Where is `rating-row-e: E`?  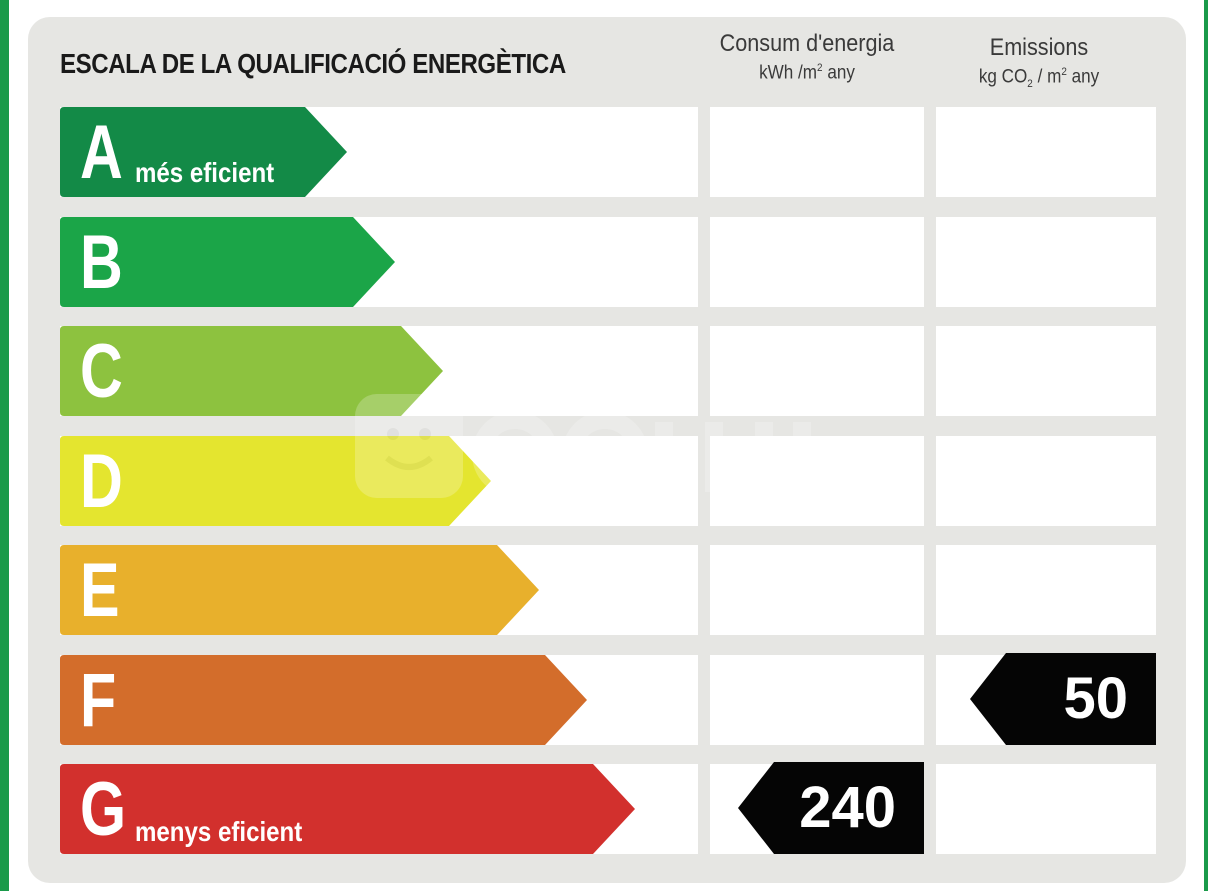 rating-row-e: E is located at coordinates (608, 590).